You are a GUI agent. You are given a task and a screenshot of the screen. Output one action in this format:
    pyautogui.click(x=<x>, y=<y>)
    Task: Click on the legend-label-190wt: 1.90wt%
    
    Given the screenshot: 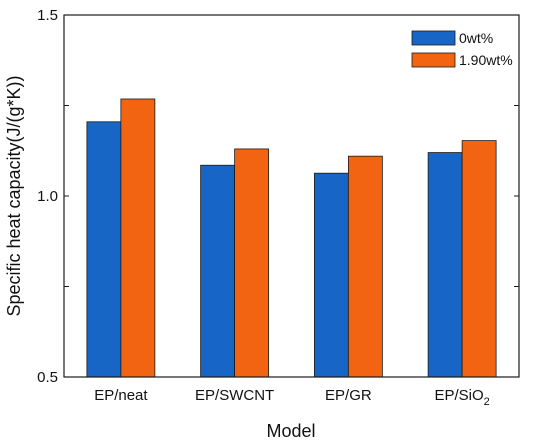 What is the action you would take?
    pyautogui.click(x=486, y=60)
    